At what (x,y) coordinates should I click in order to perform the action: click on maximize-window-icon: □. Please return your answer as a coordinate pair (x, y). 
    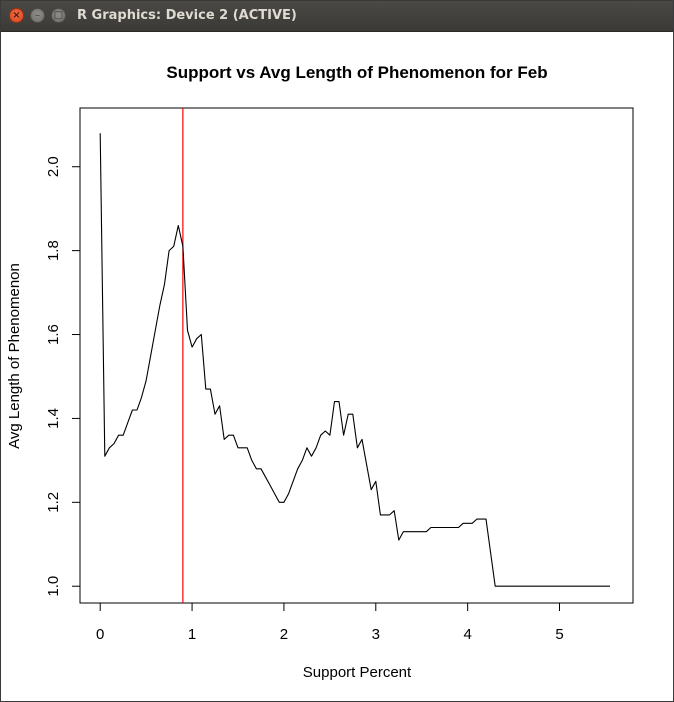
    Looking at the image, I should click on (58, 15).